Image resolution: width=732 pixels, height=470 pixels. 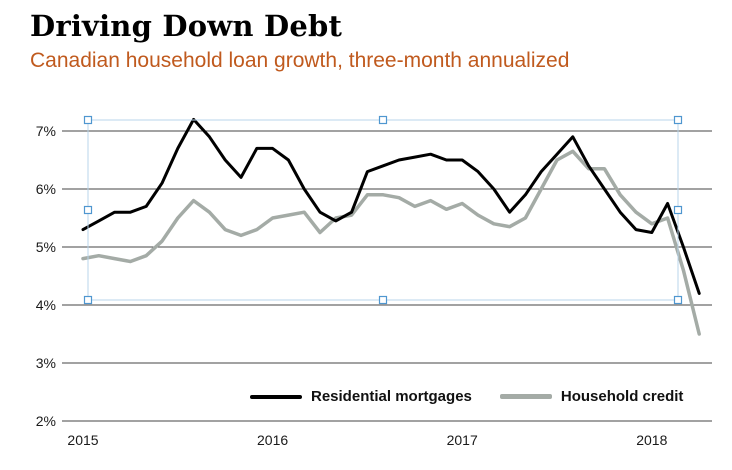 I want to click on chart-title: Driving Down Debt, so click(x=186, y=26).